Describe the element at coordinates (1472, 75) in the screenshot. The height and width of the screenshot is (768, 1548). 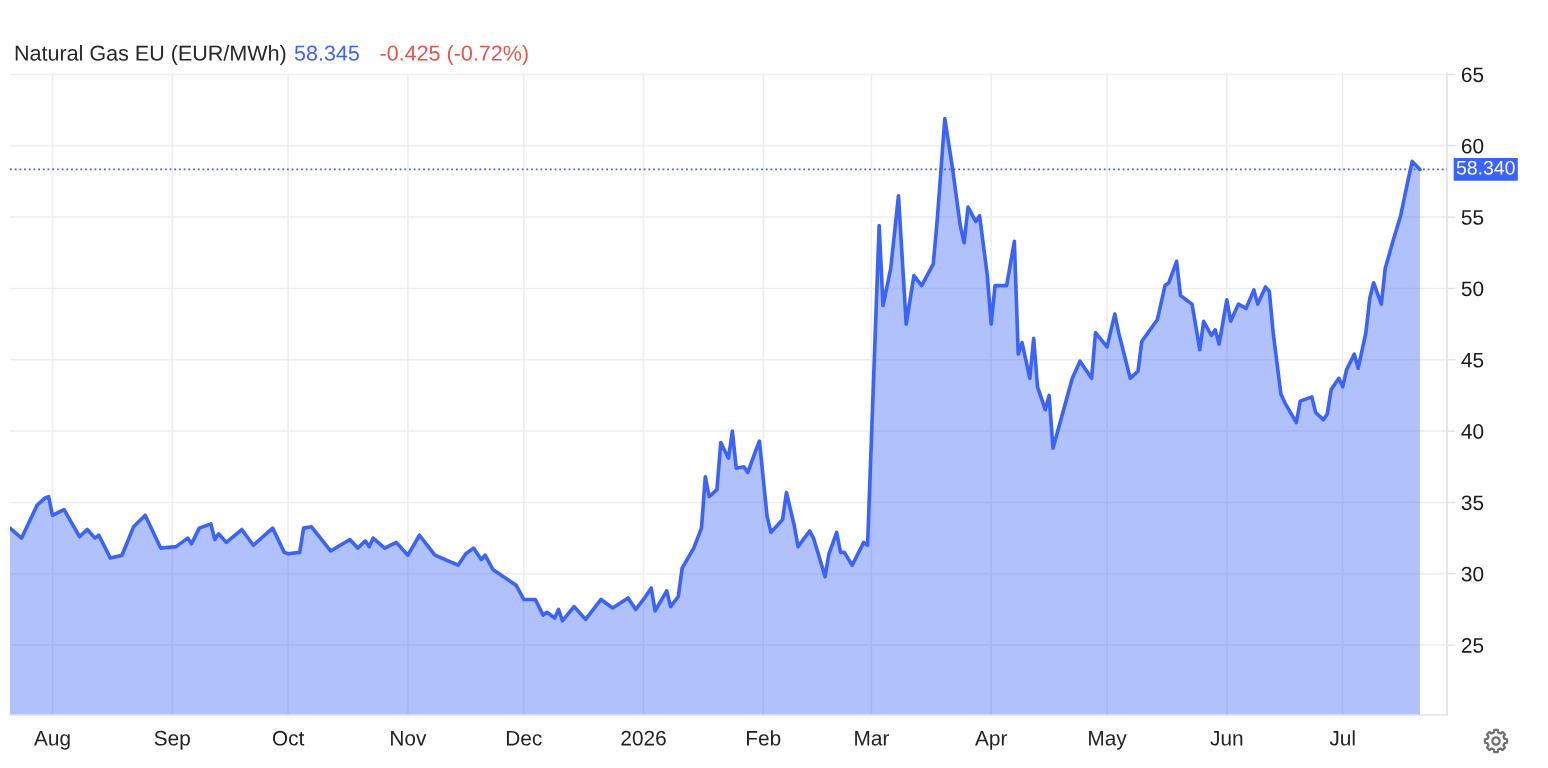
I see `y-tick-label: 65` at that location.